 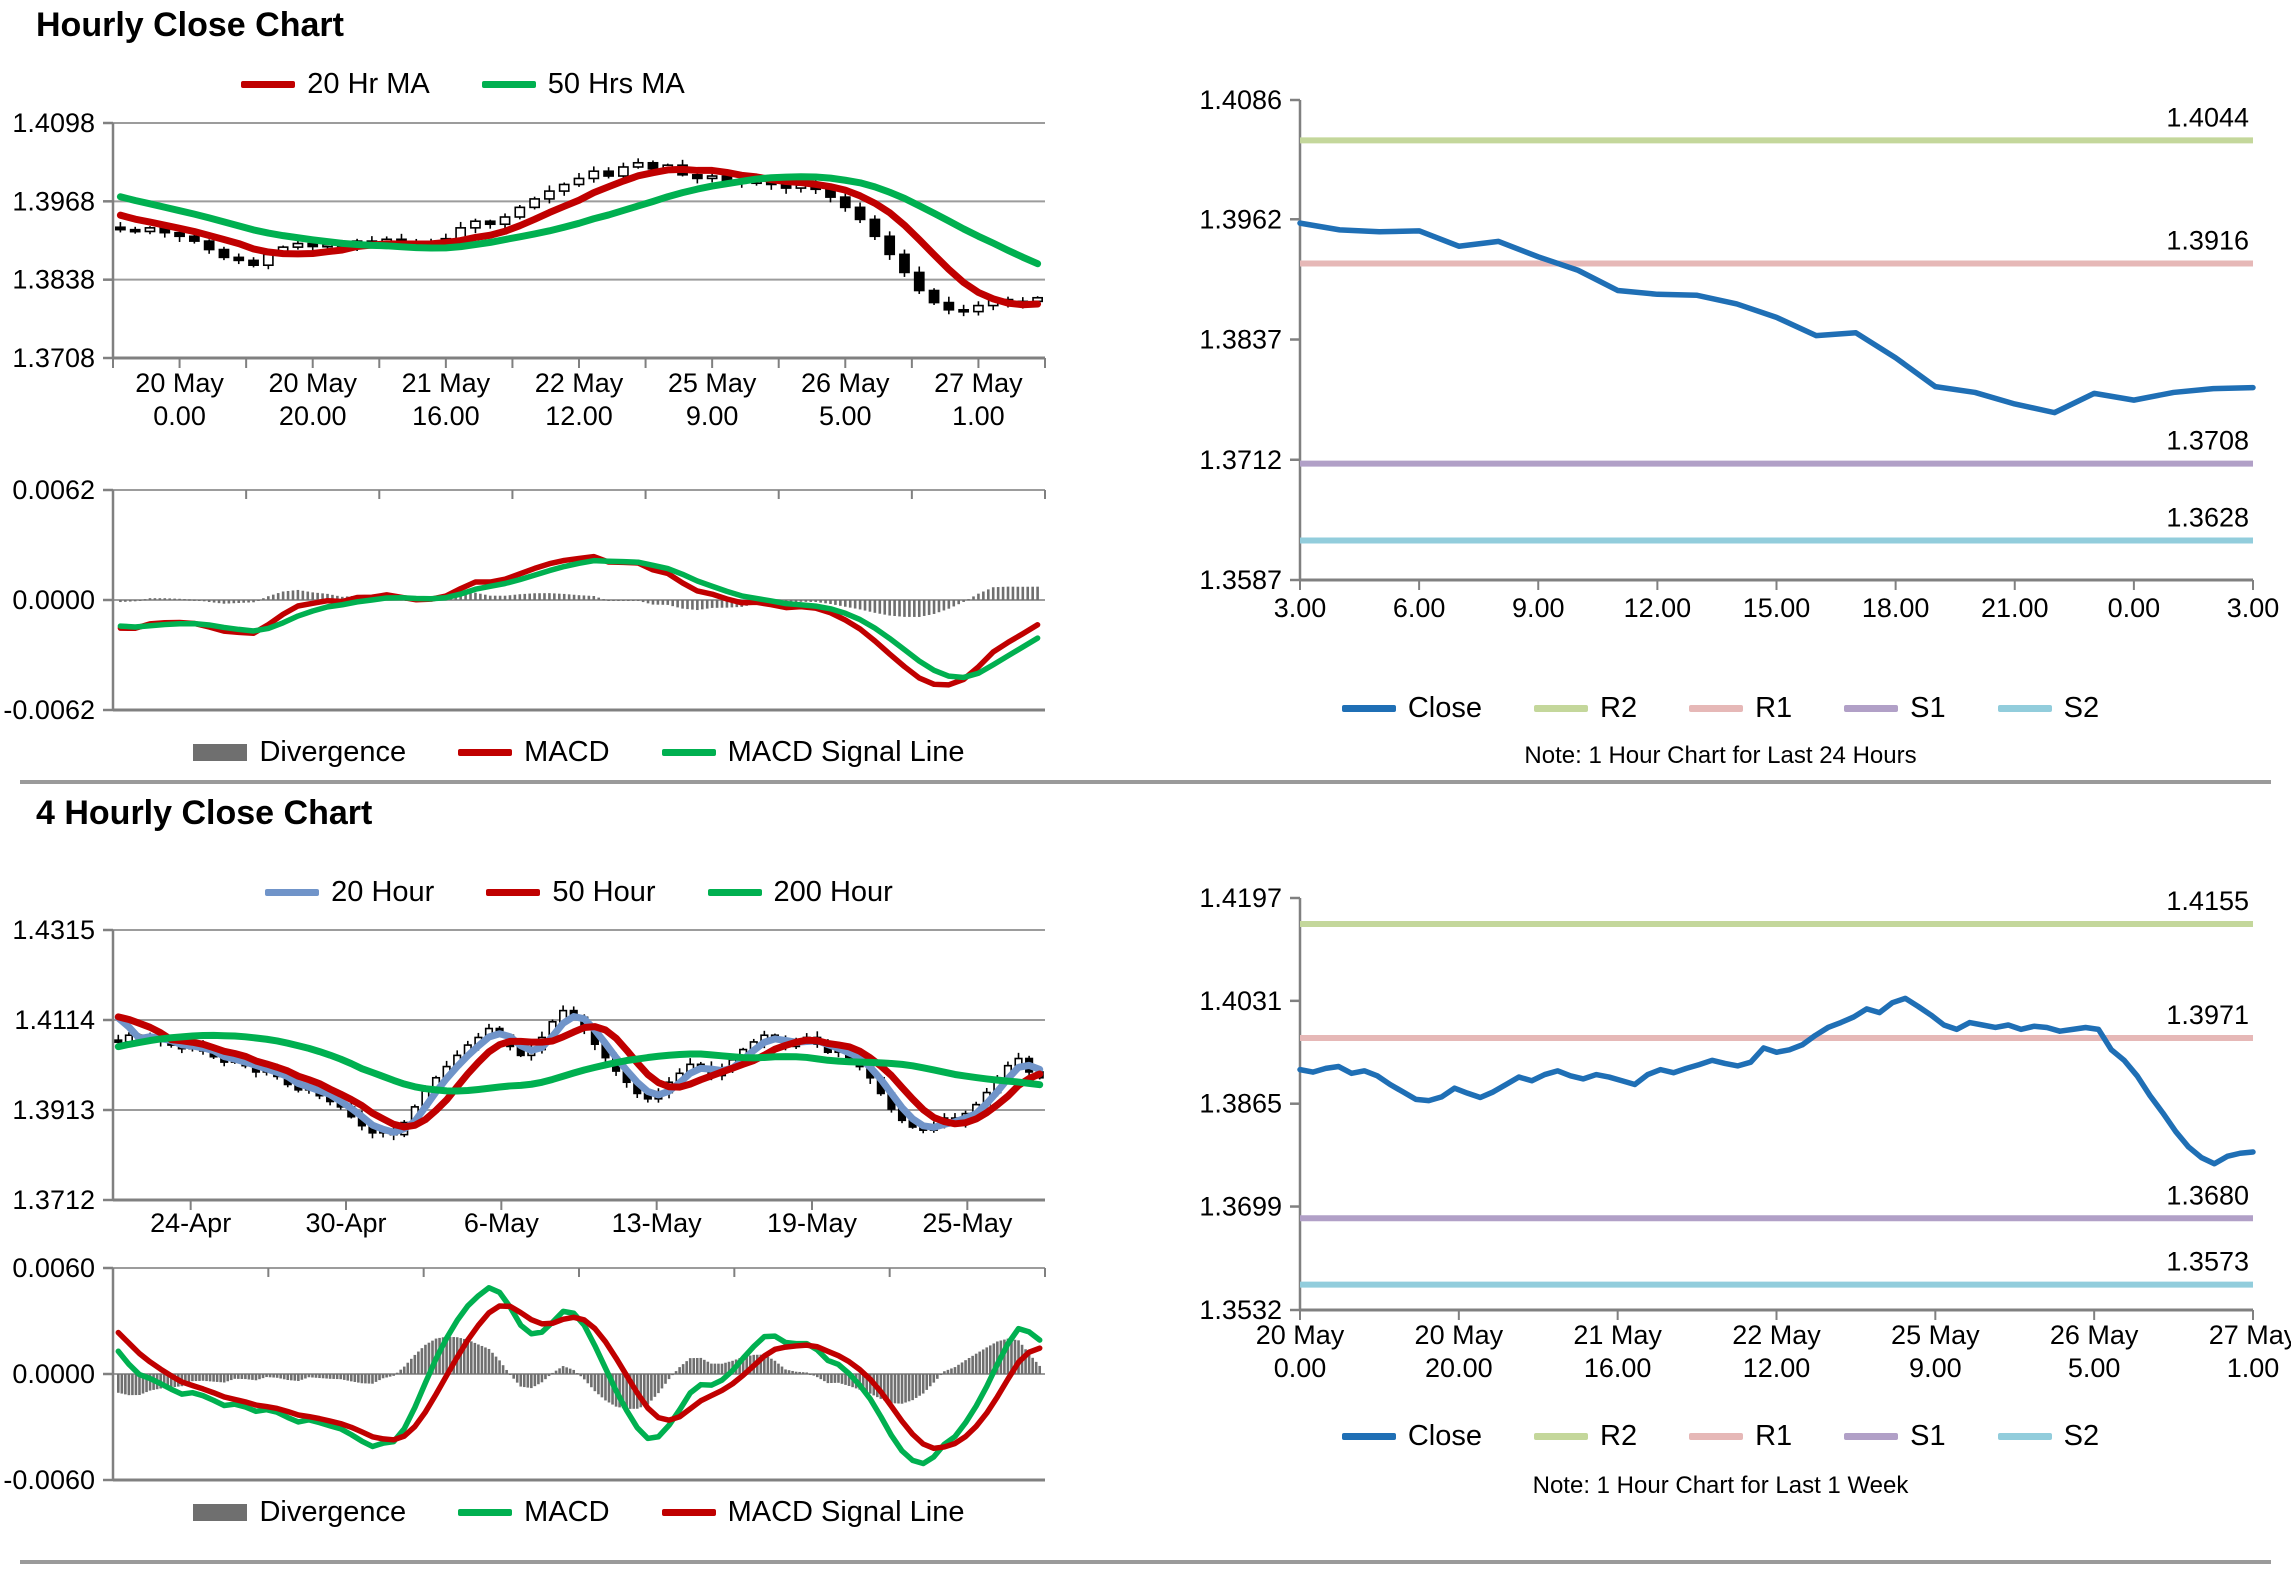 I want to click on y-tick-label: 1.3708, so click(x=53, y=358).